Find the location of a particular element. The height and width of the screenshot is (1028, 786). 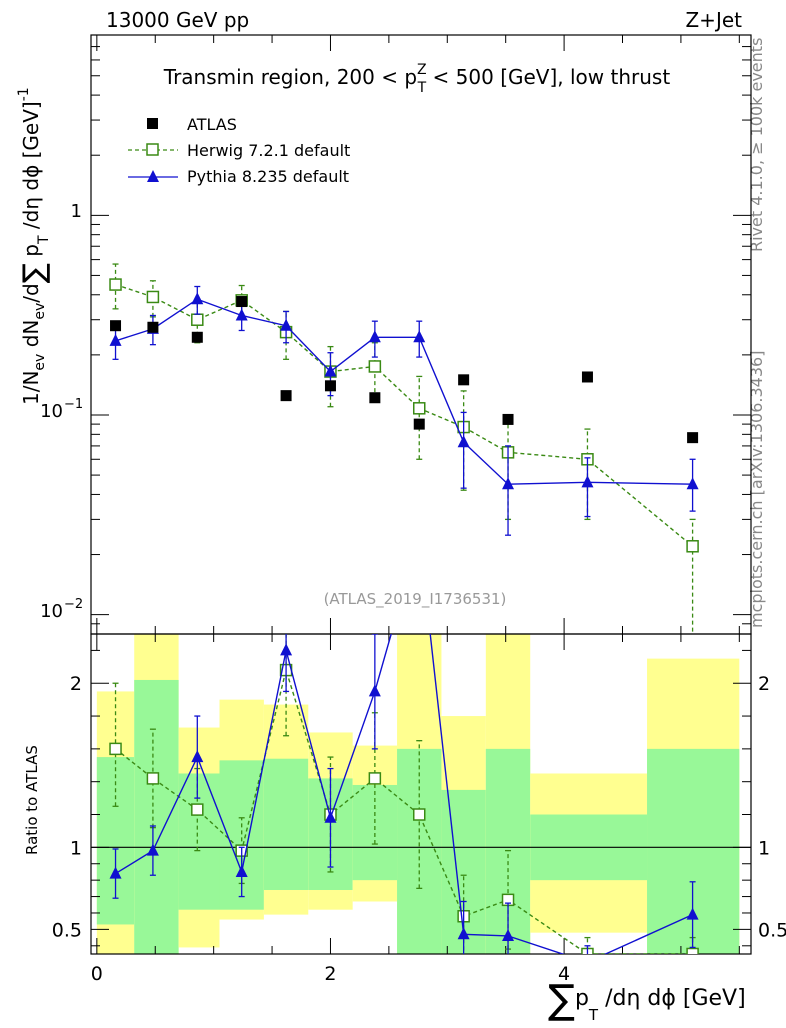

main-ytick-label-0p01: 10 is located at coordinates (51, 611).